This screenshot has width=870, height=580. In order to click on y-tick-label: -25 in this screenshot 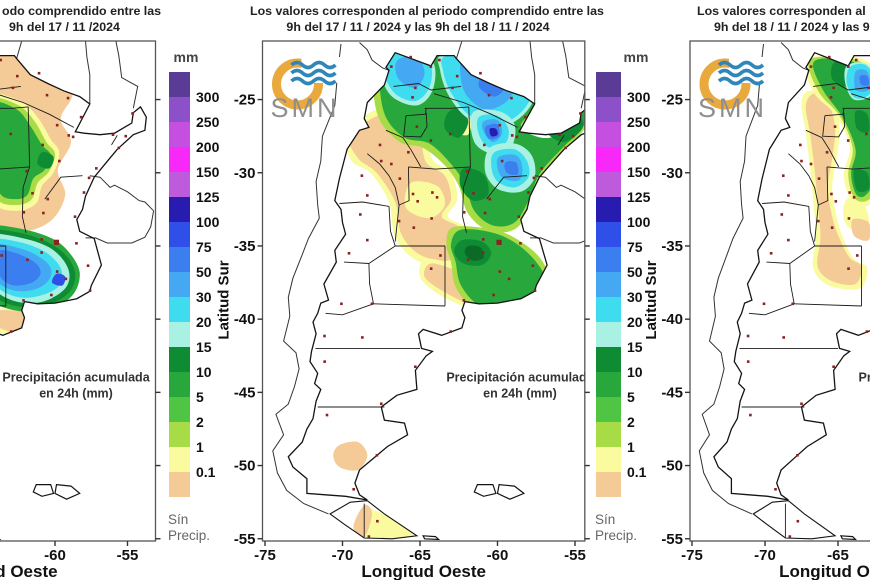, I will do `click(672, 100)`.